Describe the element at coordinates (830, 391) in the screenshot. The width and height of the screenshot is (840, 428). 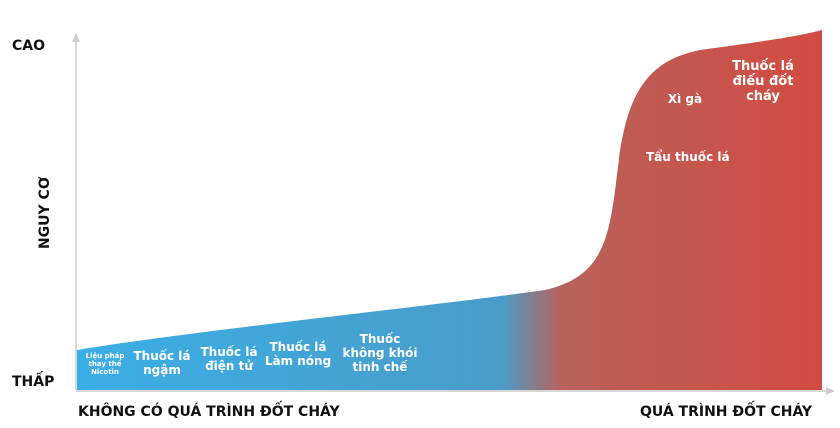
I see `x-axis-arrow` at that location.